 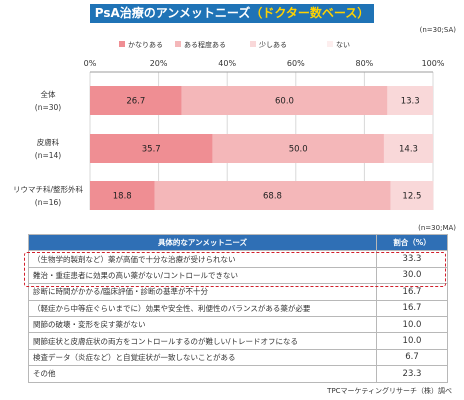 I want to click on sample-note-table: (n=30;MA), so click(x=437, y=228).